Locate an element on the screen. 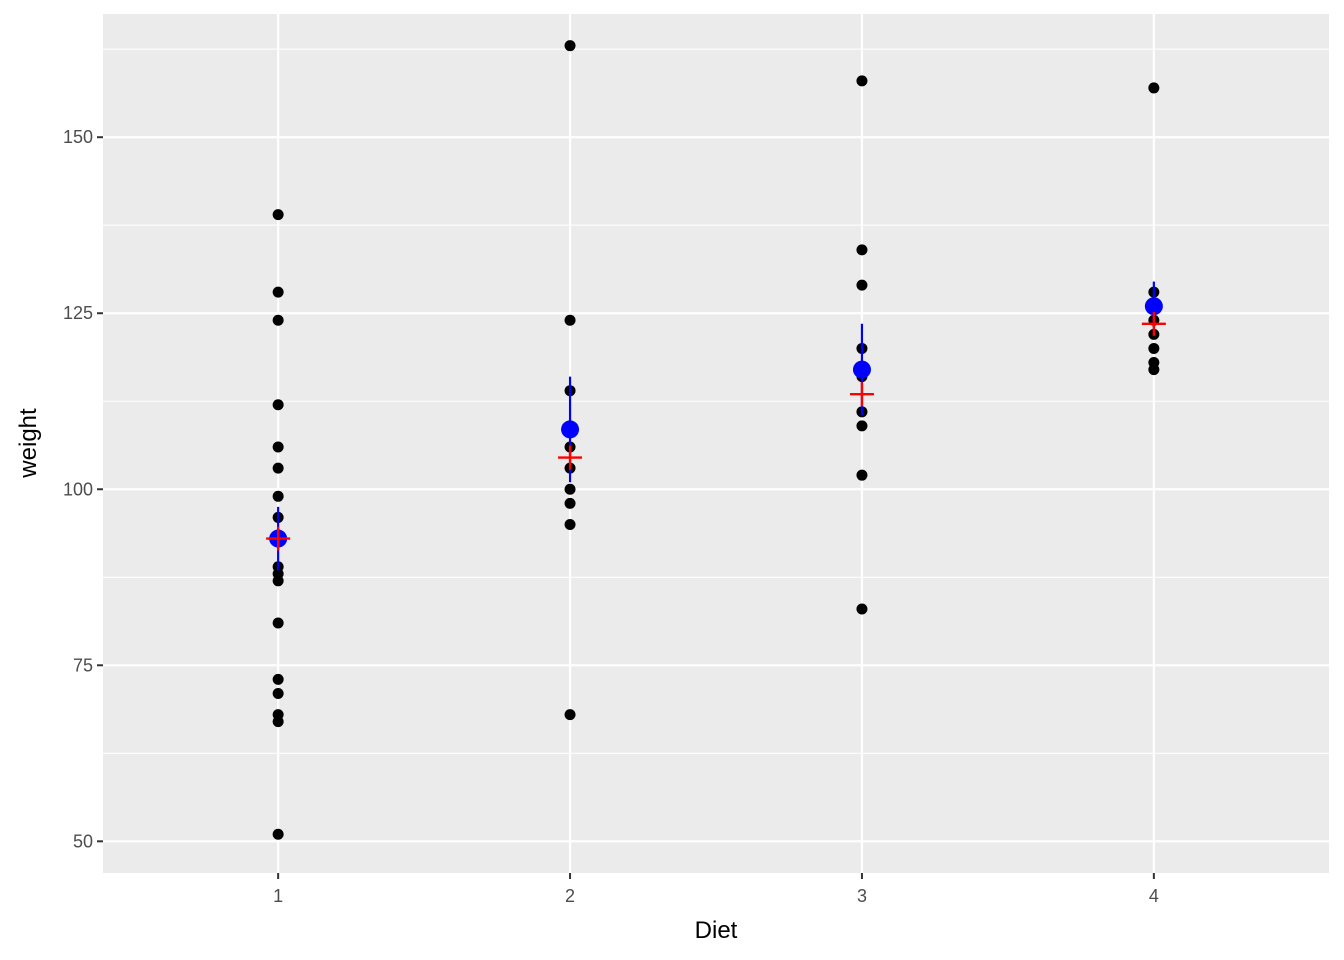  y-tick-label: 75 is located at coordinates (83, 665).